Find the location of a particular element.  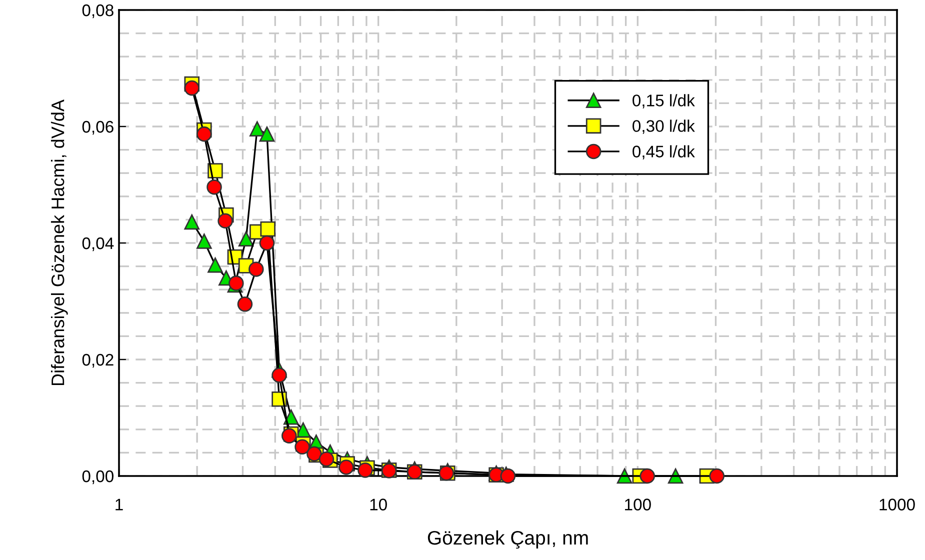

y-tick-label: 0,08 is located at coordinates (98, 11).